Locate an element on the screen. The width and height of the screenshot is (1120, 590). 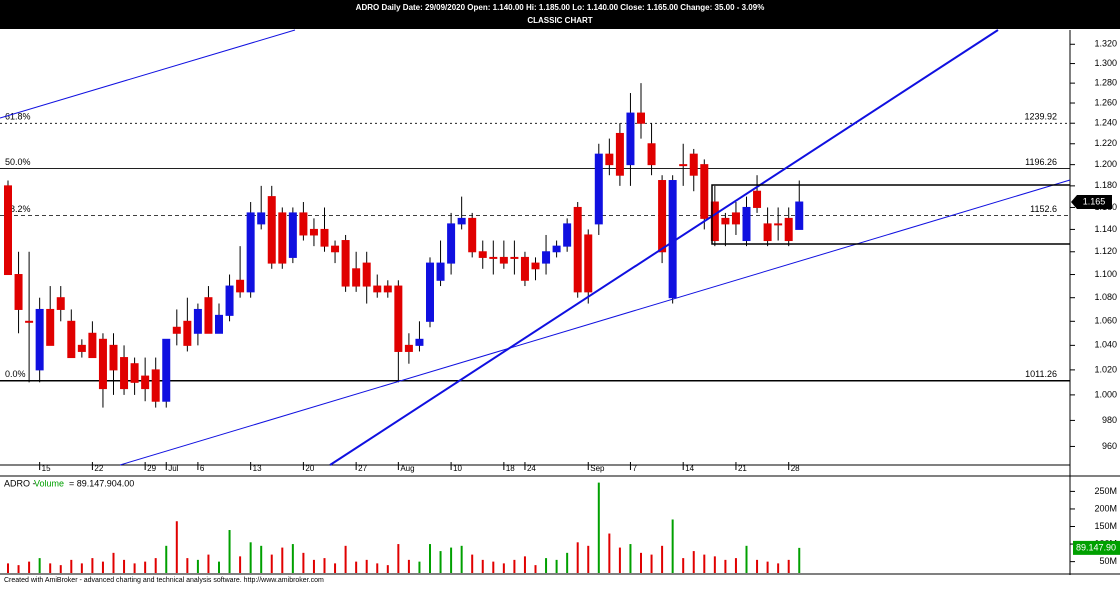
y-tick-label: 1.240 is located at coordinates (1105, 123).